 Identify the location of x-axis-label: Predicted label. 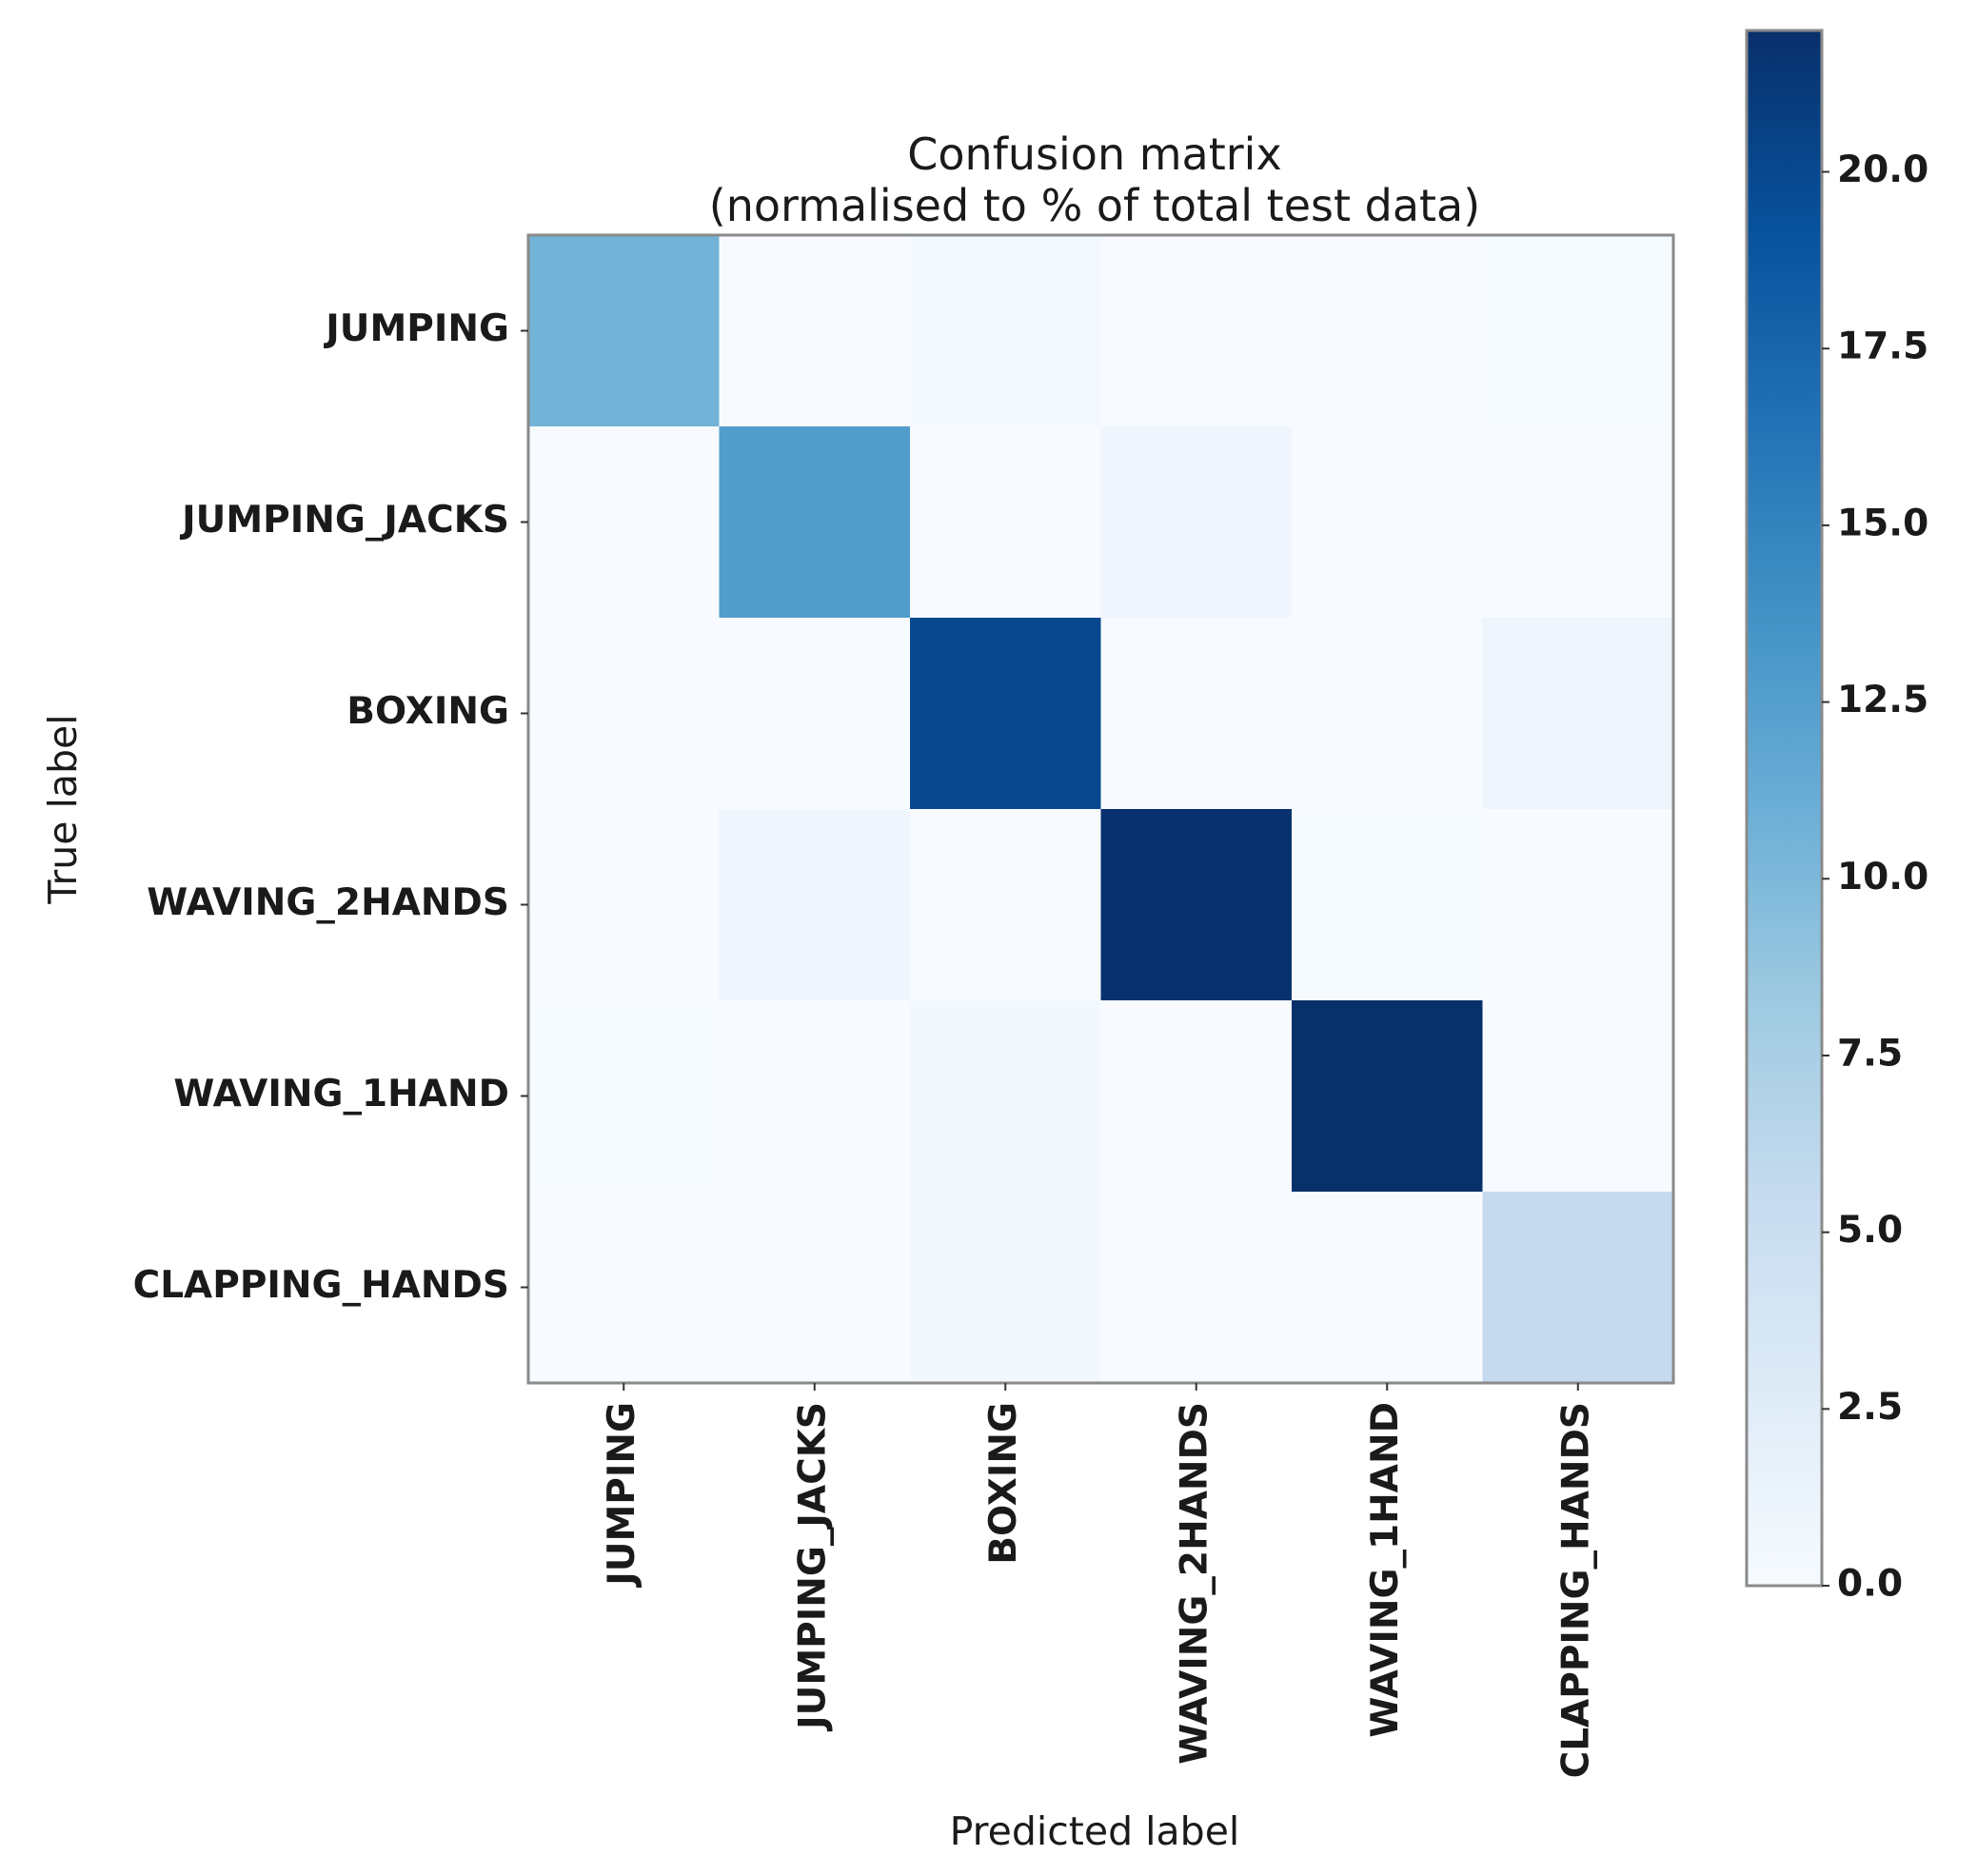
(1095, 1831).